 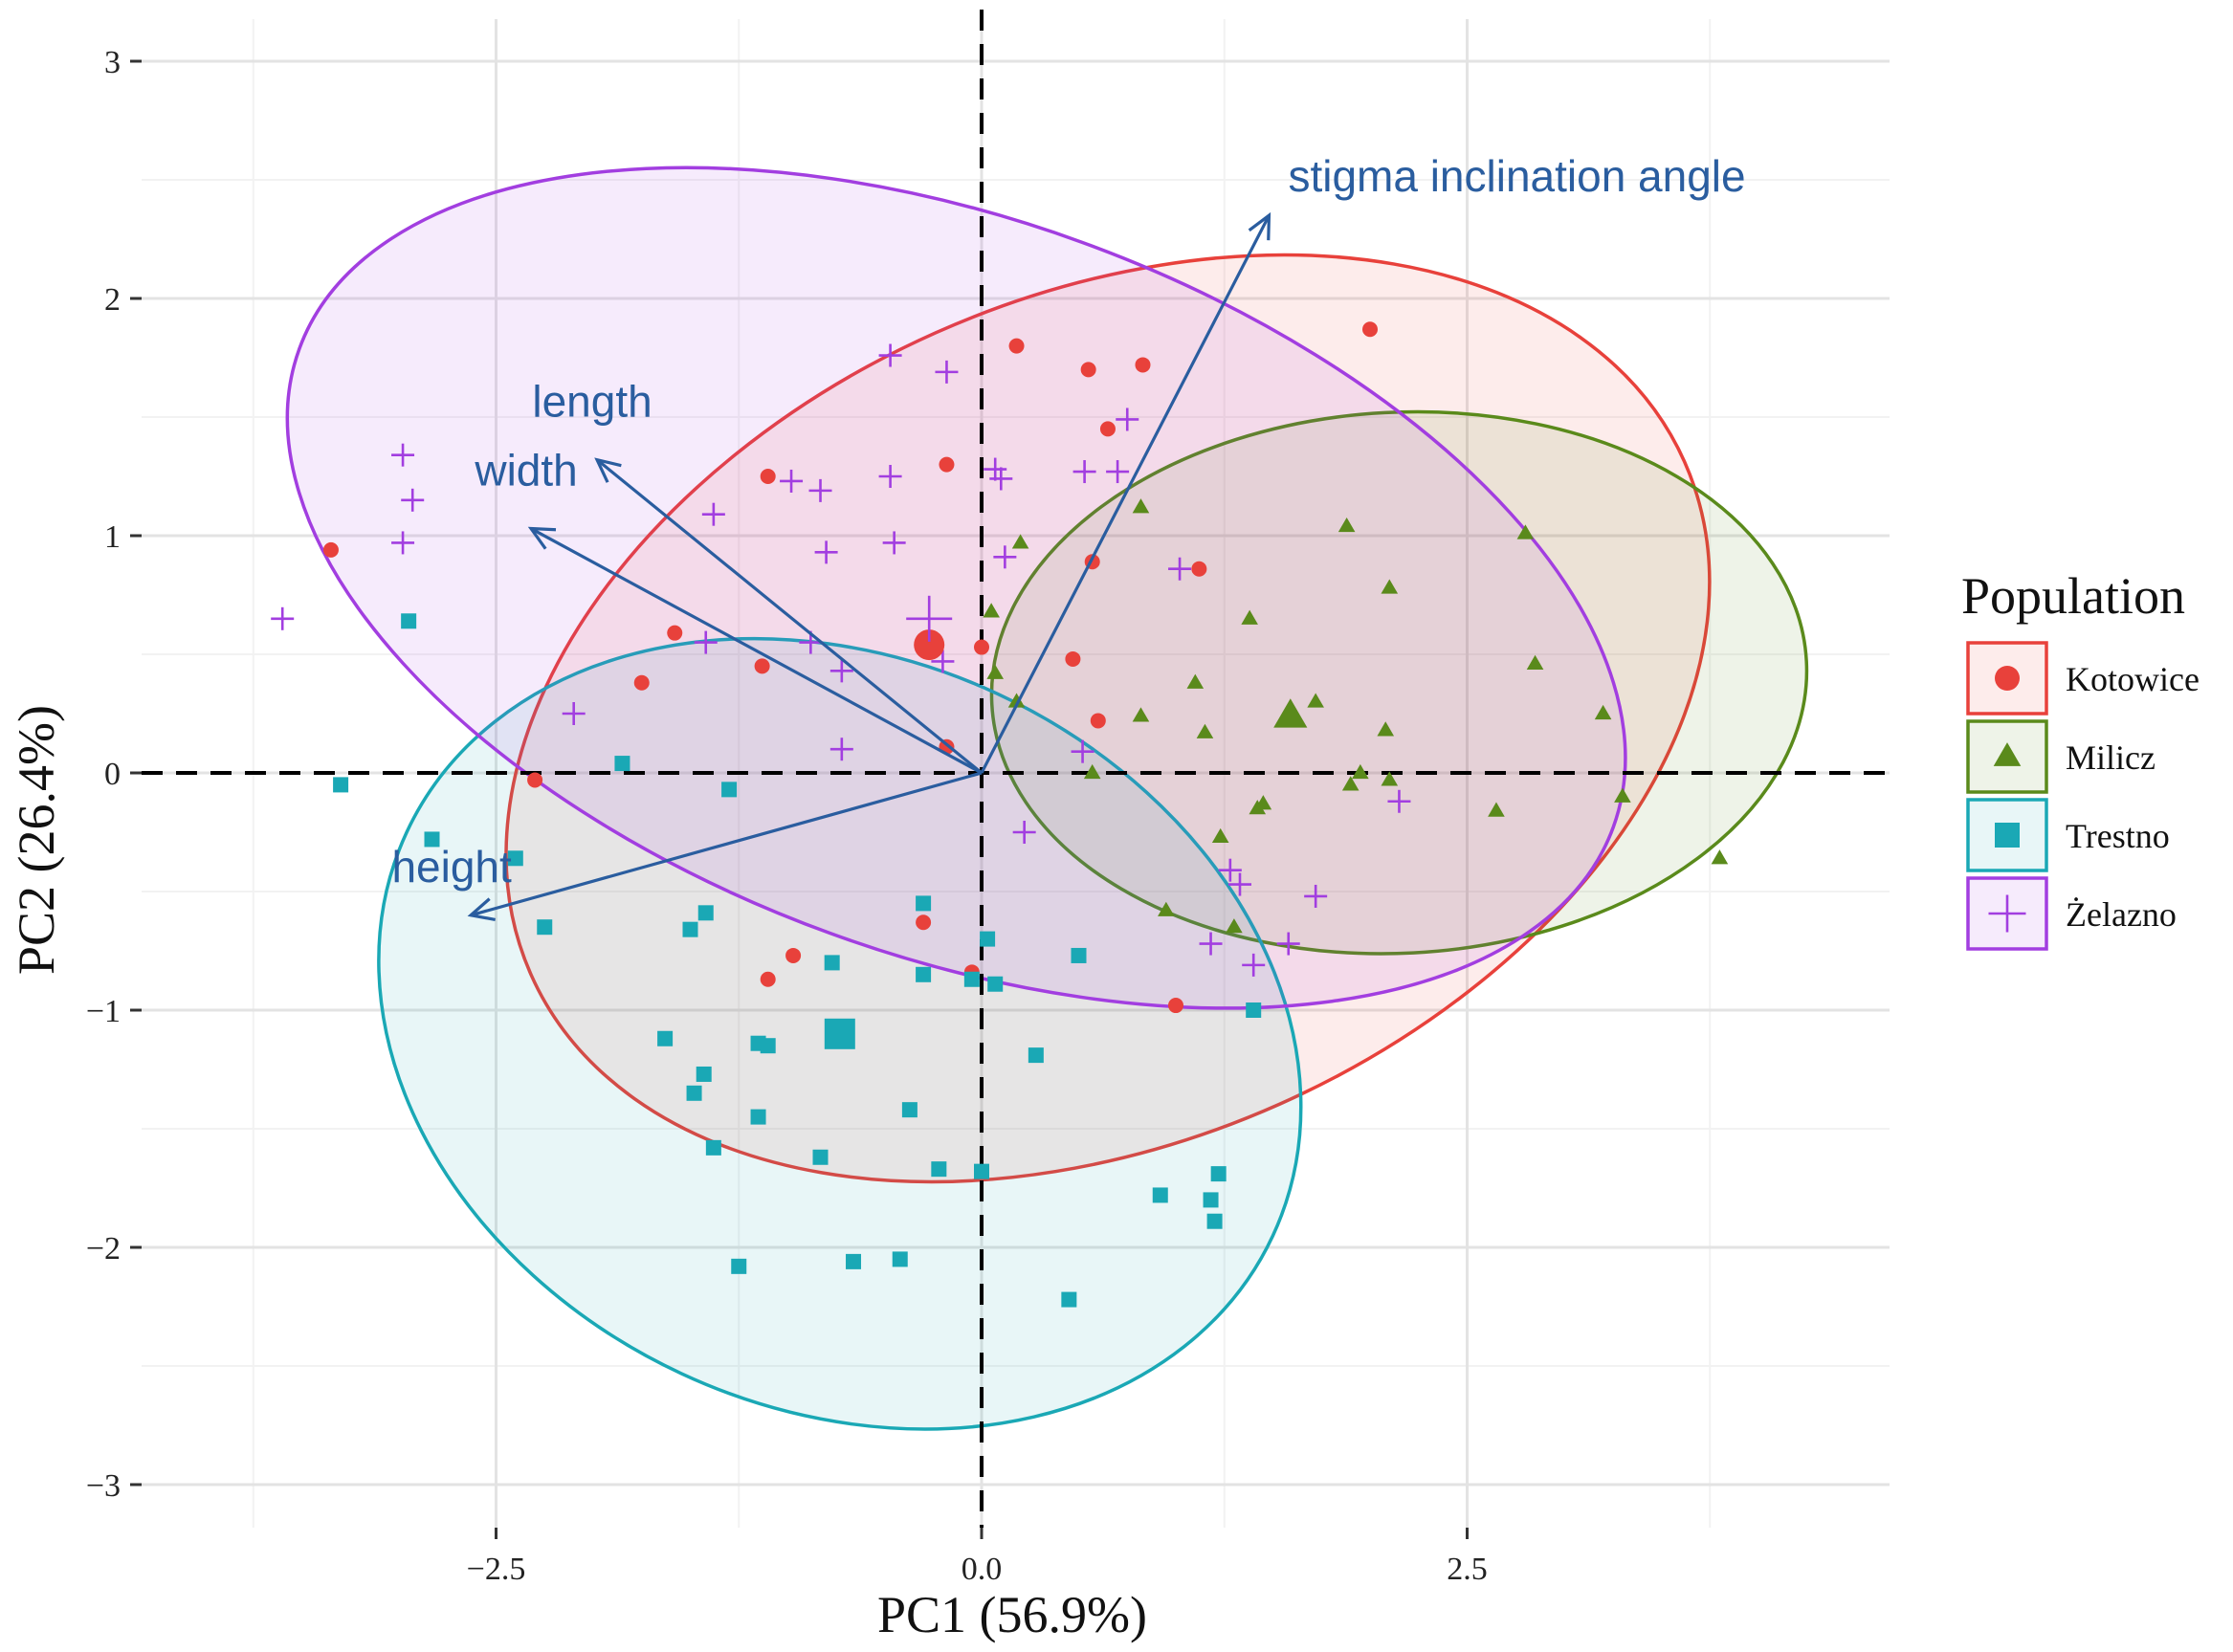 I want to click on y-tick-label: 3, so click(x=112, y=62).